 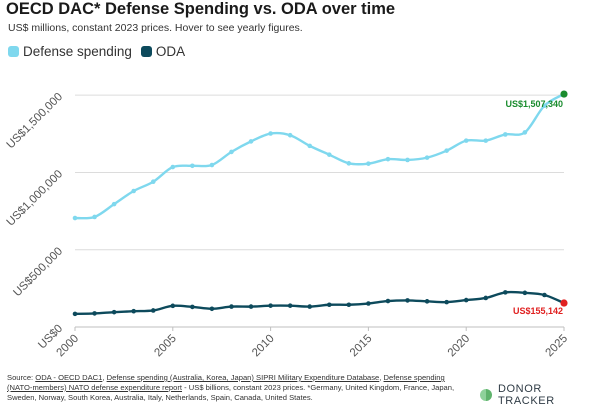 I want to click on source-link-oda: ODA - OECD DAC1, so click(x=69, y=377).